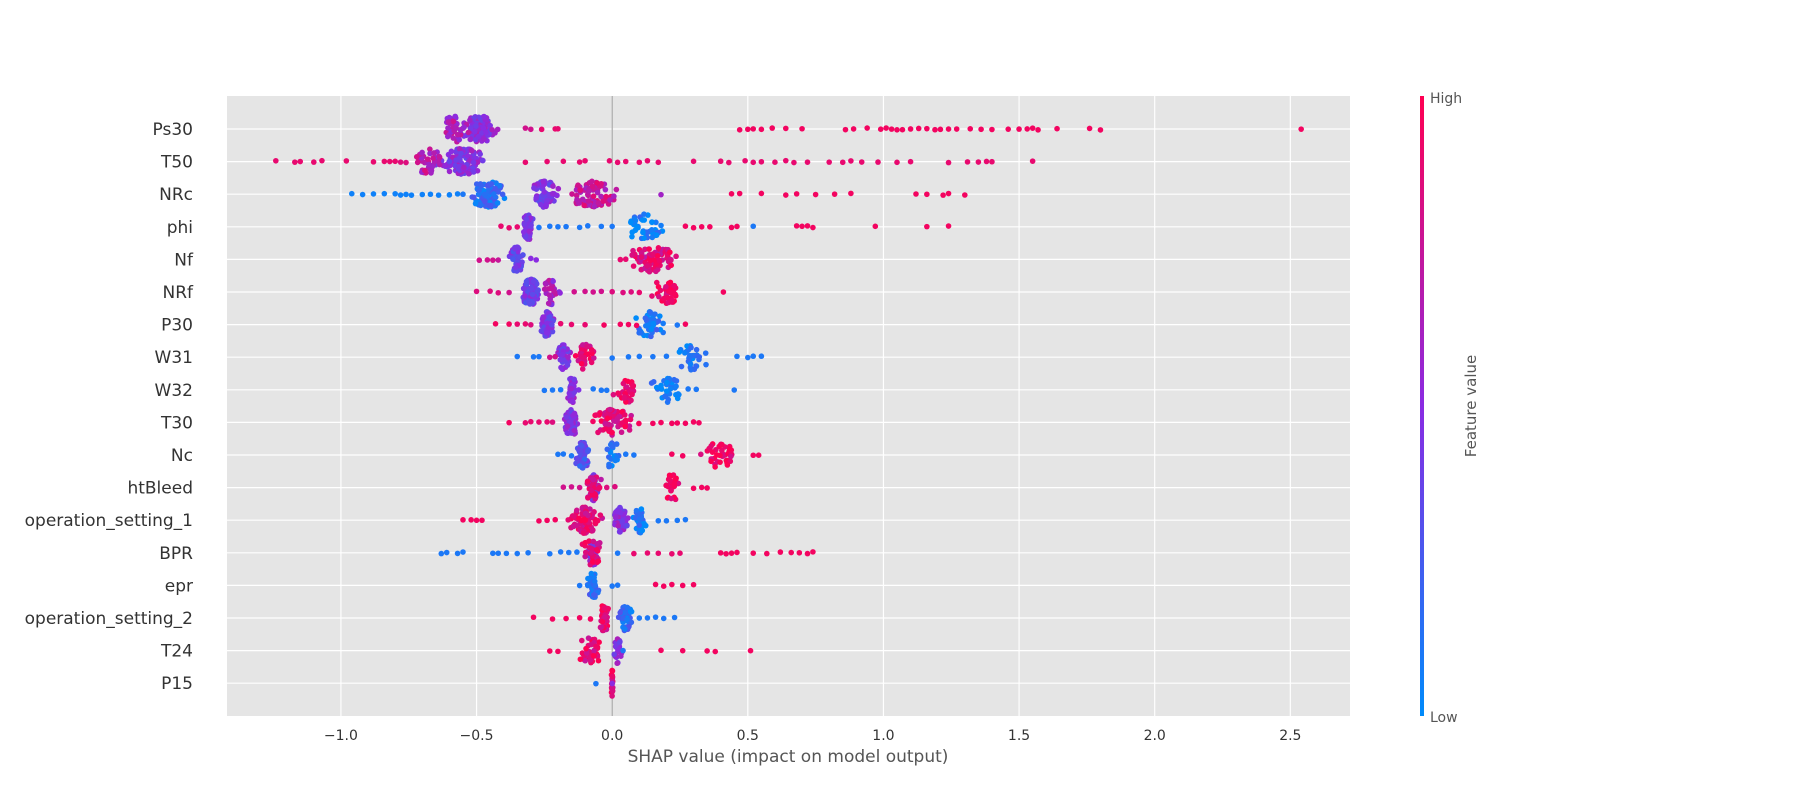 The width and height of the screenshot is (1800, 804). I want to click on feature-row-Nc, so click(658, 455).